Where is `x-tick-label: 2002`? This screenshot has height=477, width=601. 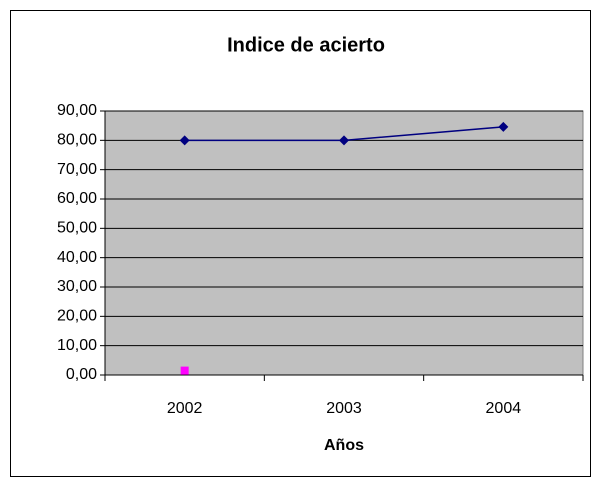 x-tick-label: 2002 is located at coordinates (185, 408).